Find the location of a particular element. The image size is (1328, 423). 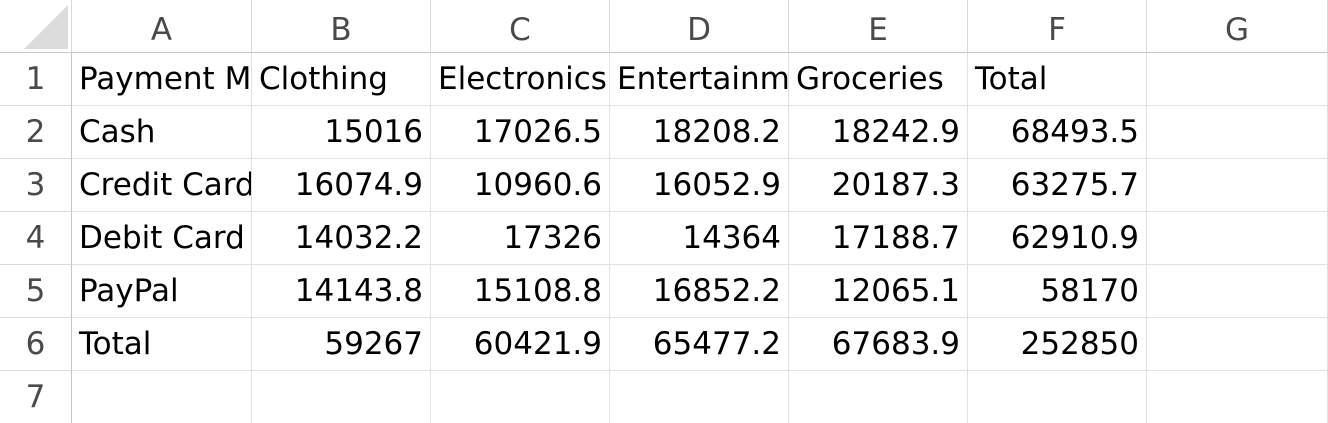

cell-a5: PayPal is located at coordinates (162, 291).